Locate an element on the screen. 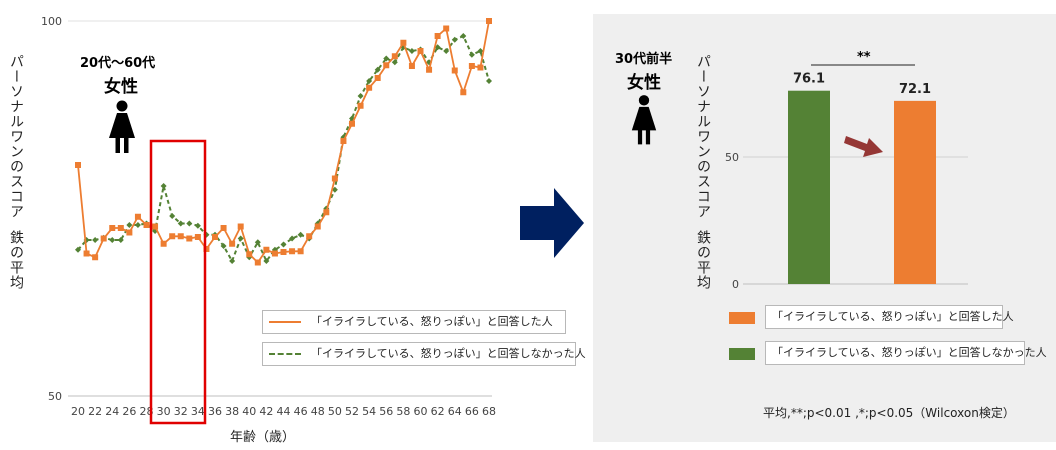 This screenshot has height=450, width=1056. bar-value-label: 72.1 is located at coordinates (915, 89).